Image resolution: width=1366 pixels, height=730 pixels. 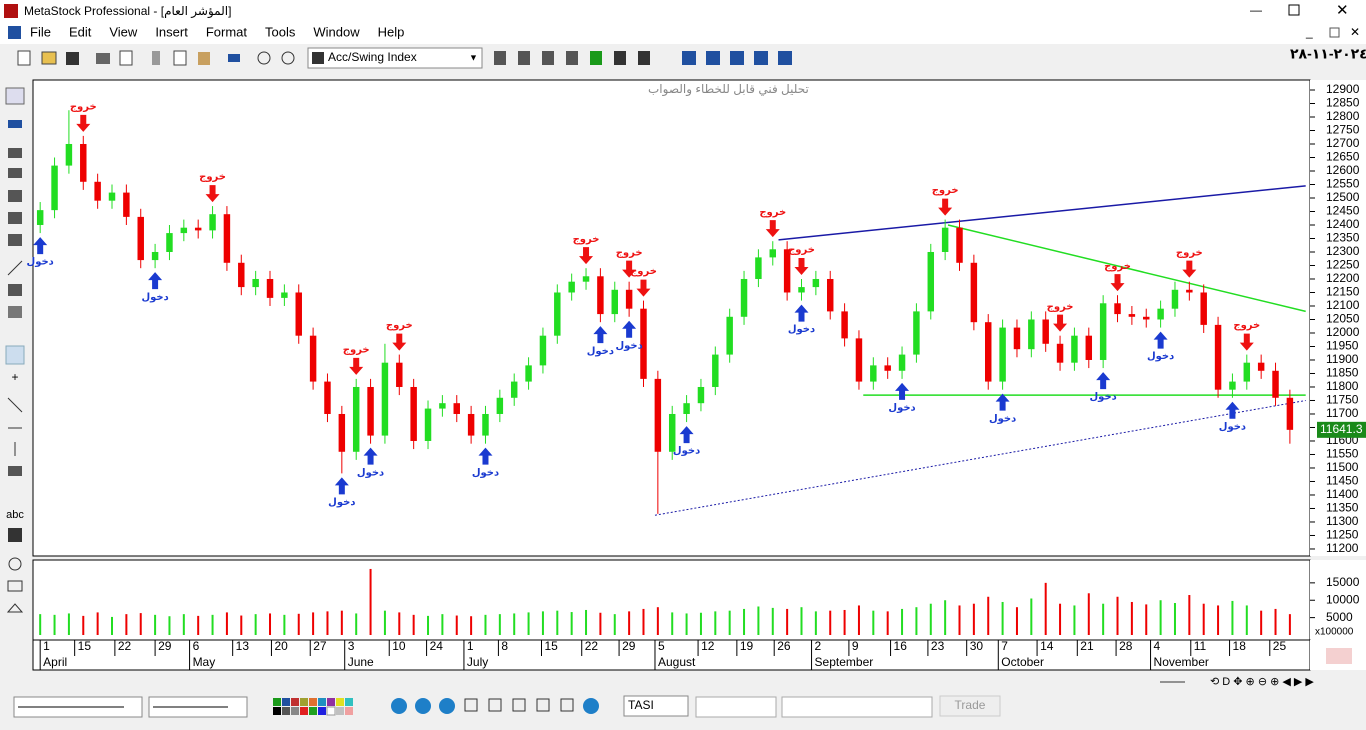 I want to click on entry-arrow, so click(x=1103, y=381).